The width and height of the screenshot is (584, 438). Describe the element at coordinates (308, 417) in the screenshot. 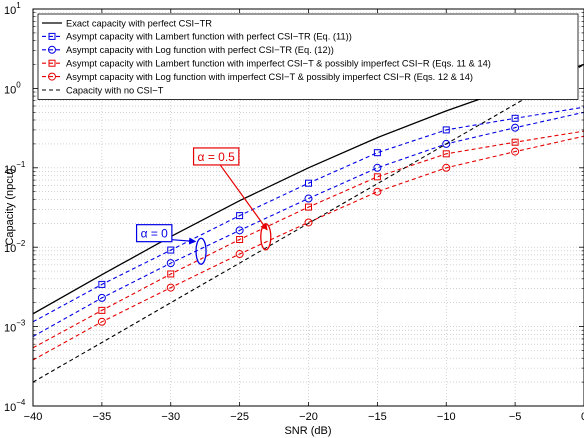

I see `x-tick-label: −20` at that location.